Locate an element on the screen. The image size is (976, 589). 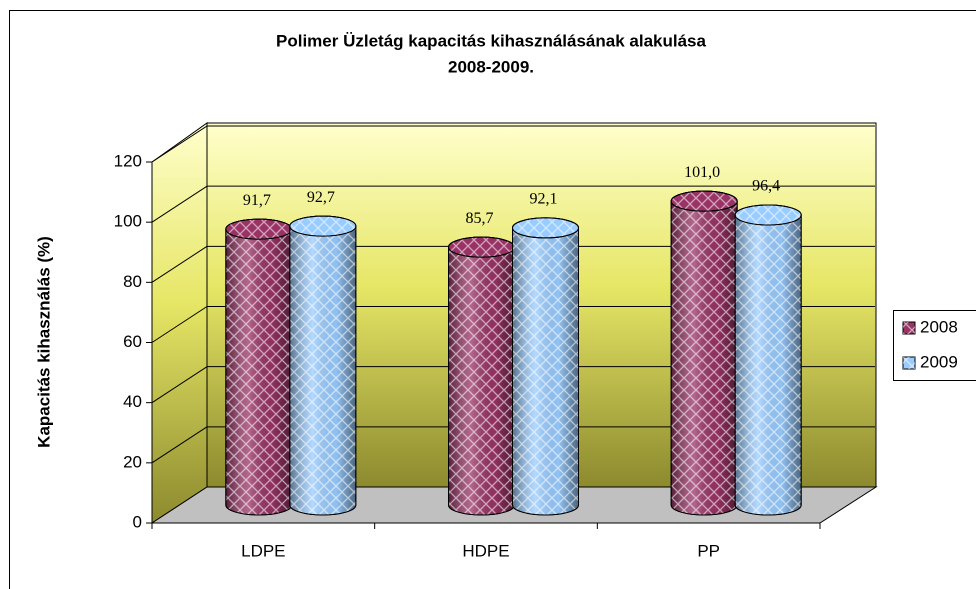
y-axis-label: Kapacitás kihasználás (%) is located at coordinates (43, 342).